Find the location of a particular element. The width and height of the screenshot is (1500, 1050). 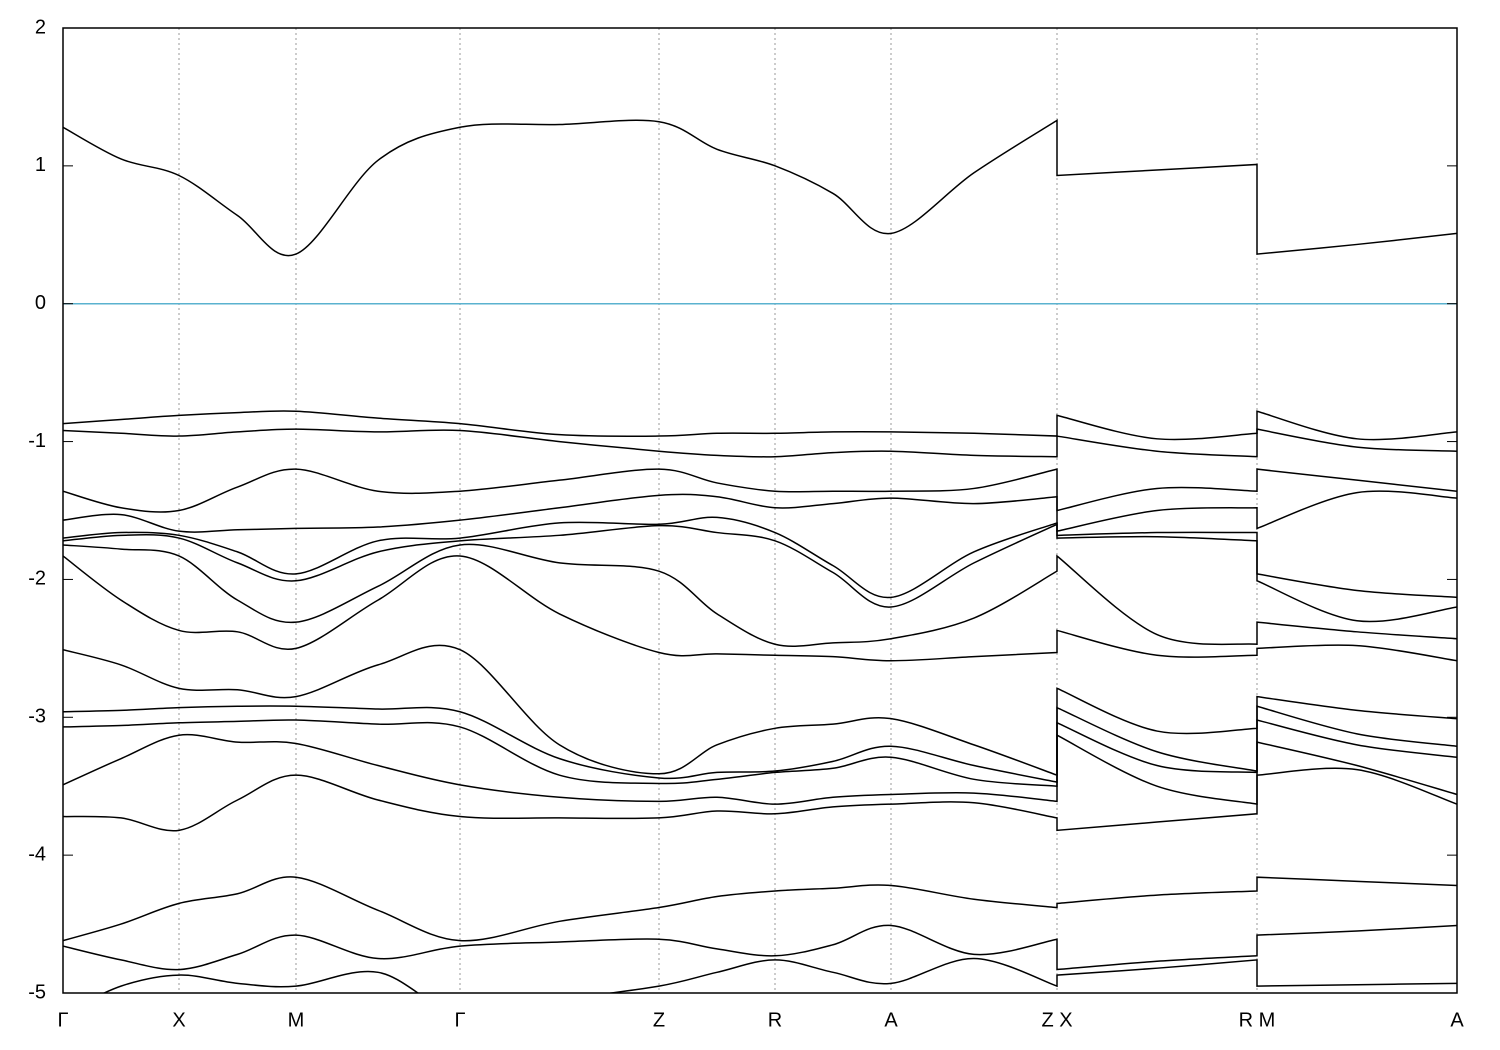

x-tick-label: Z X is located at coordinates (1056, 1020).